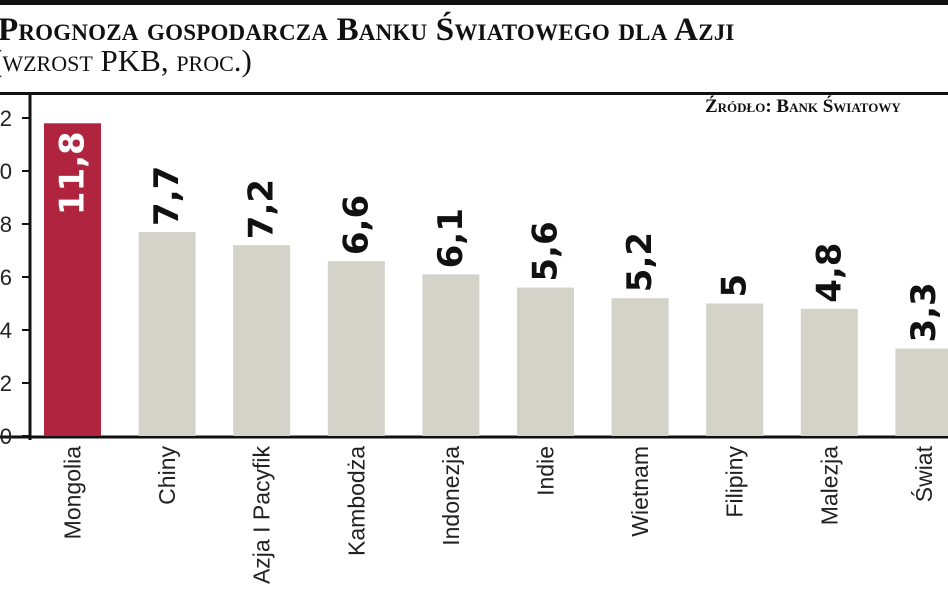 The image size is (948, 593). What do you see at coordinates (6, 330) in the screenshot?
I see `y-tick-label: 4` at bounding box center [6, 330].